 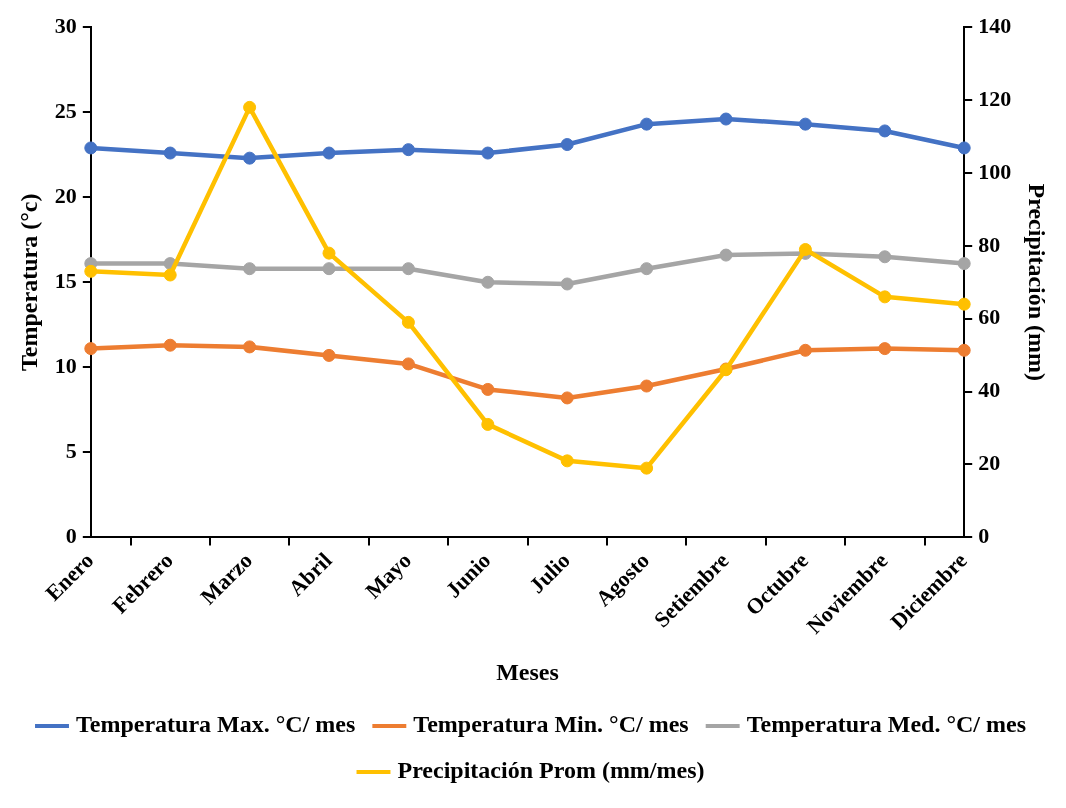 What do you see at coordinates (551, 770) in the screenshot?
I see `legend-label: Precipitación Prom (mm/mes)` at bounding box center [551, 770].